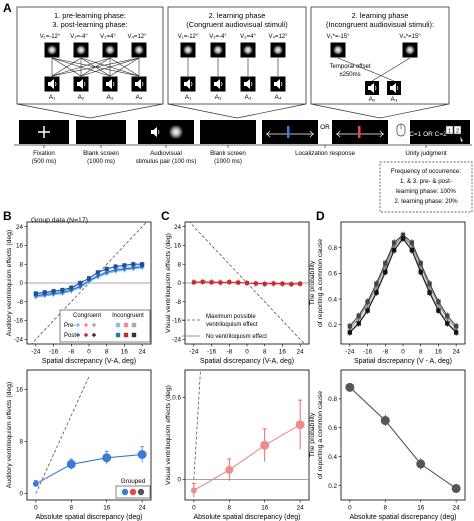  What do you see at coordinates (380, 111) in the screenshot?
I see `connector-box3` at bounding box center [380, 111].